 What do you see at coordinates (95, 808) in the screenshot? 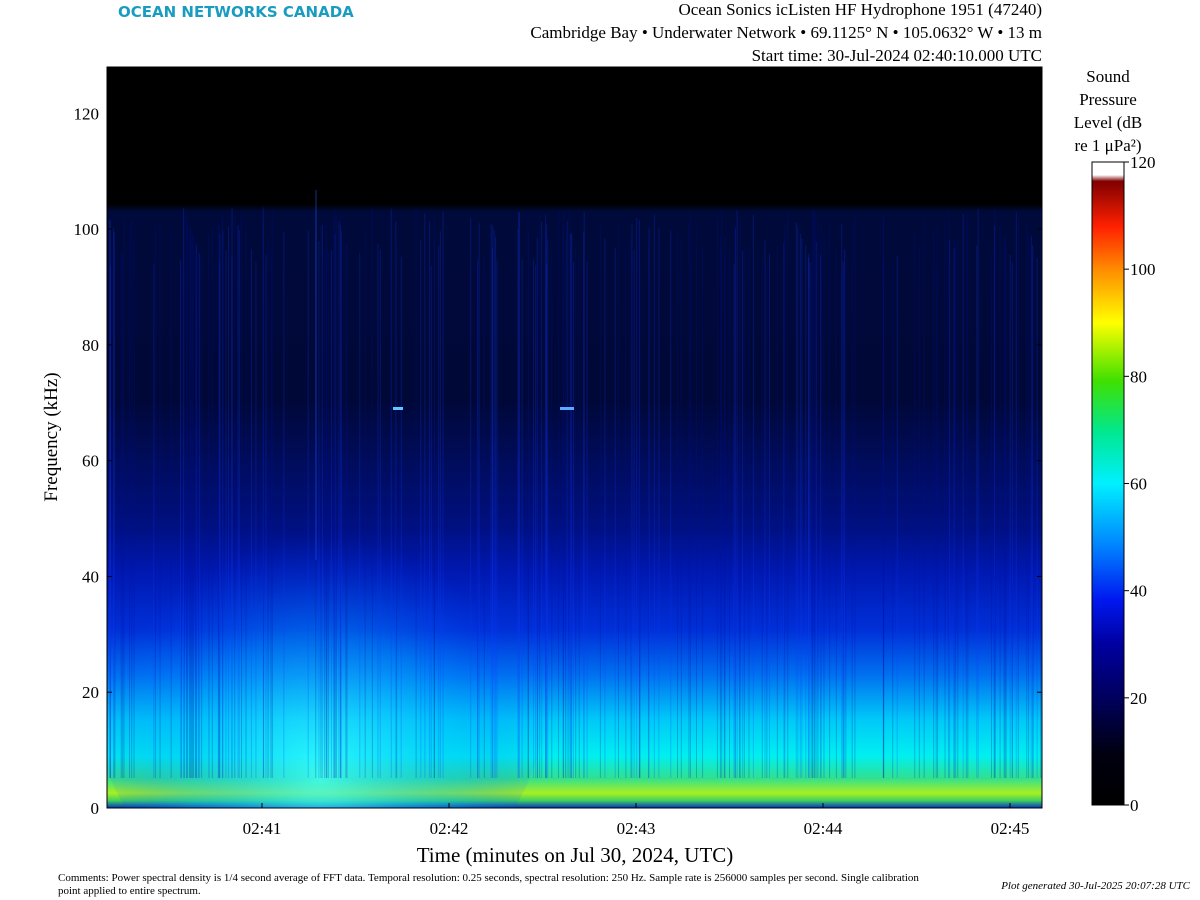
I see `y-tick-label: 0` at bounding box center [95, 808].